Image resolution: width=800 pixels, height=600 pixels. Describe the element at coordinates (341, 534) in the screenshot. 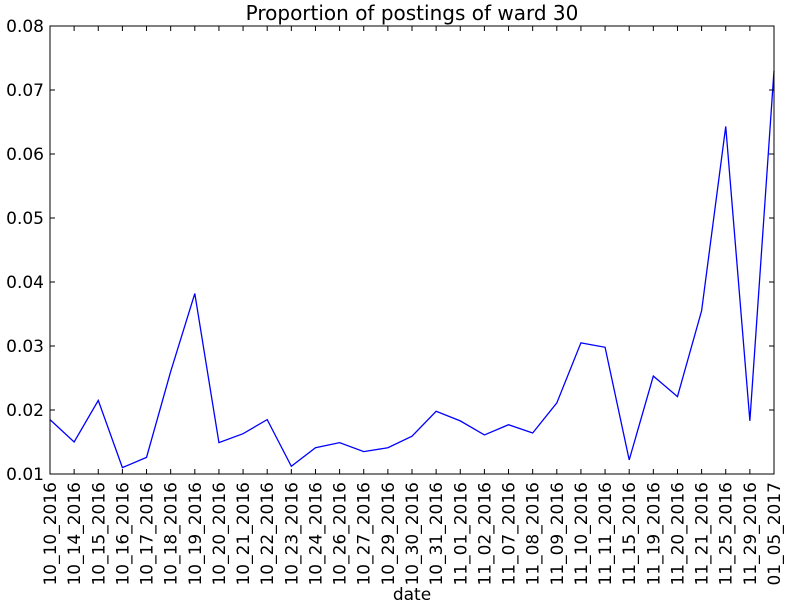

I see `x-tick-label: 10_26_2016` at that location.